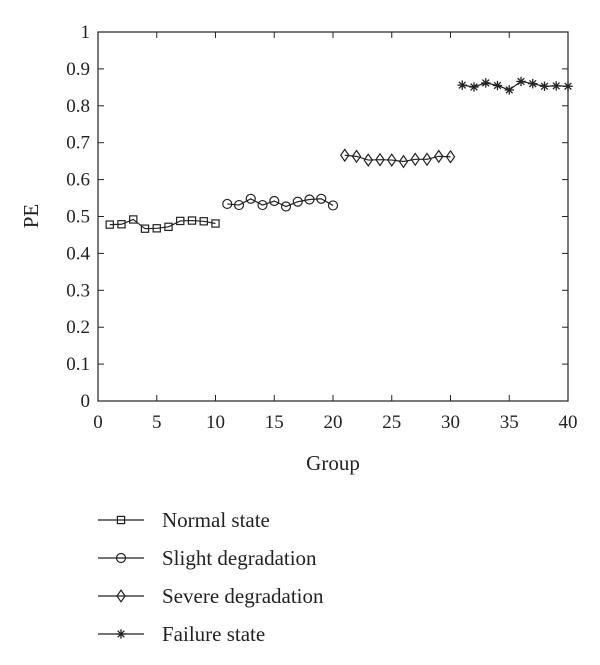  Describe the element at coordinates (215, 422) in the screenshot. I see `x-tick-label: 10` at that location.